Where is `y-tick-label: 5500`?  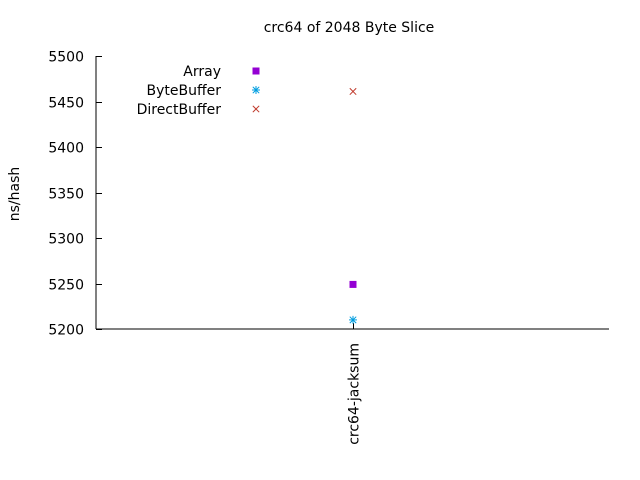 y-tick-label: 5500 is located at coordinates (66, 58).